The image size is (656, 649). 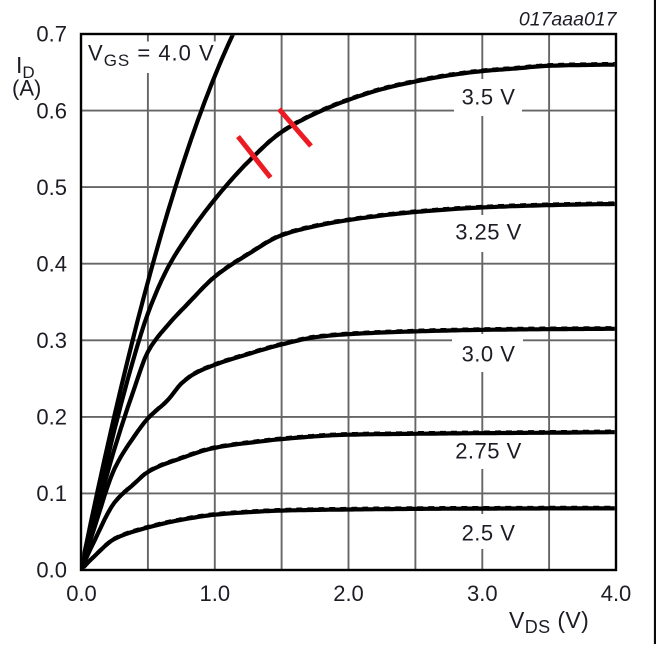 I want to click on svg-text: 2.75 V, so click(x=488, y=451).